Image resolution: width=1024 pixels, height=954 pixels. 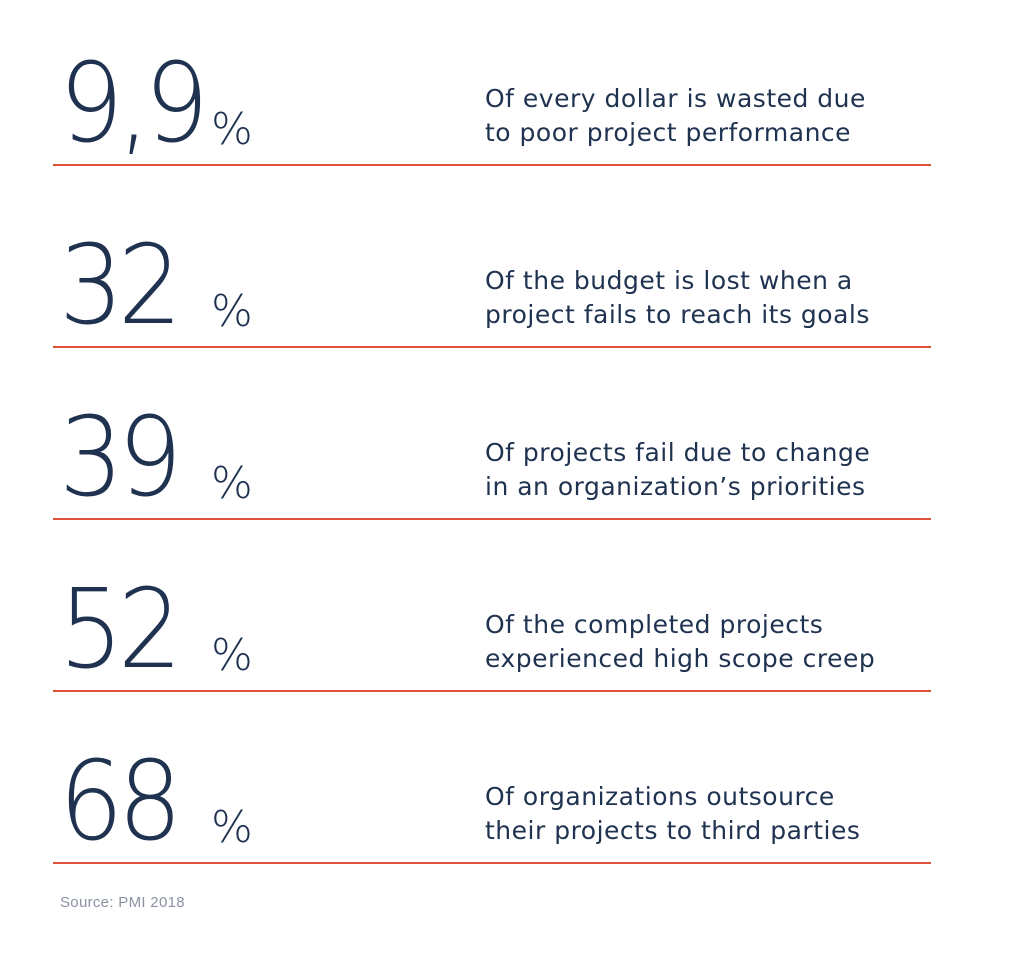 What do you see at coordinates (680, 658) in the screenshot?
I see `stat-description-line: experienced high scope creep` at bounding box center [680, 658].